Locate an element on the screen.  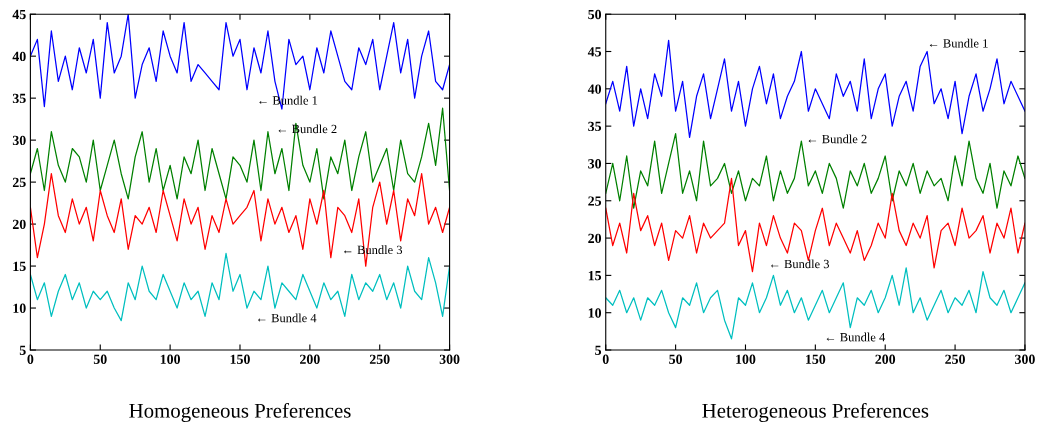
annotation: ← Bundle 3 is located at coordinates (800, 264).